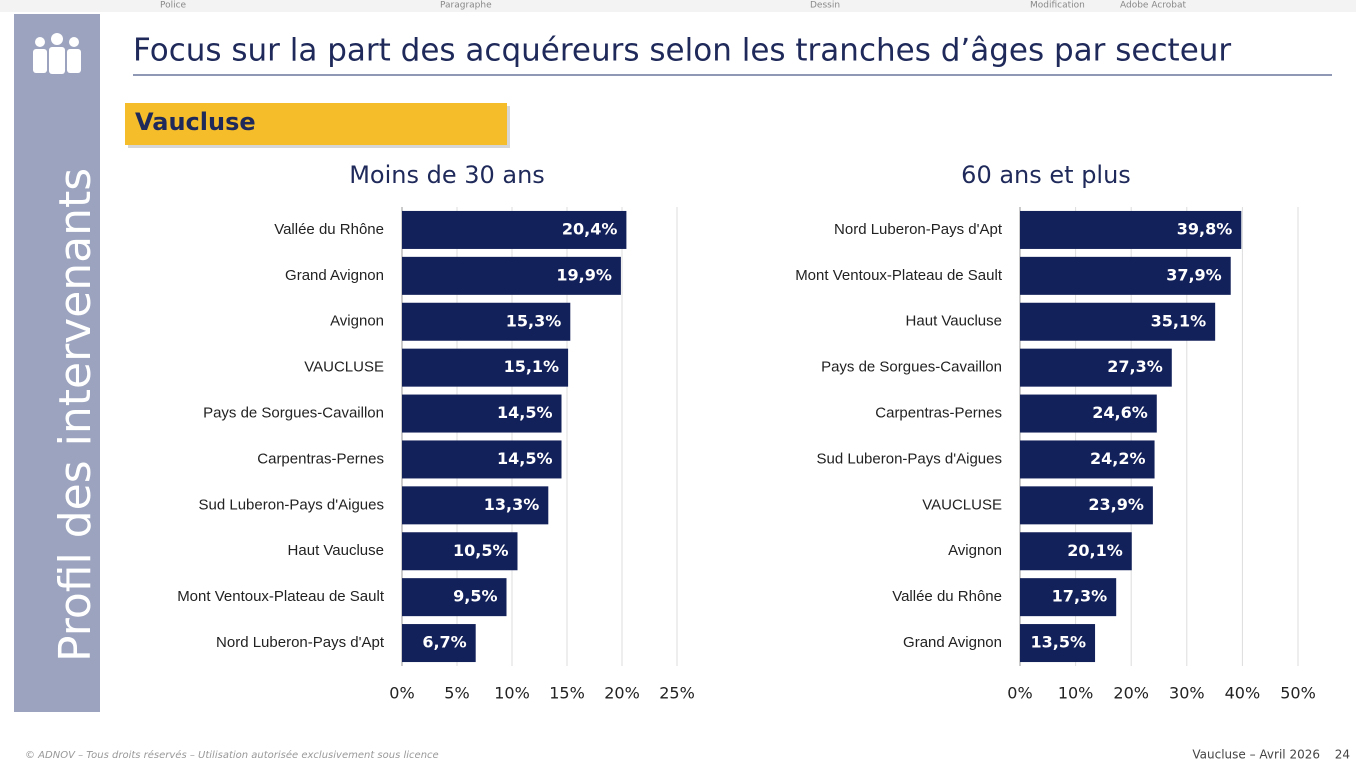 This screenshot has height=762, width=1356. I want to click on people-icon, so click(57, 53).